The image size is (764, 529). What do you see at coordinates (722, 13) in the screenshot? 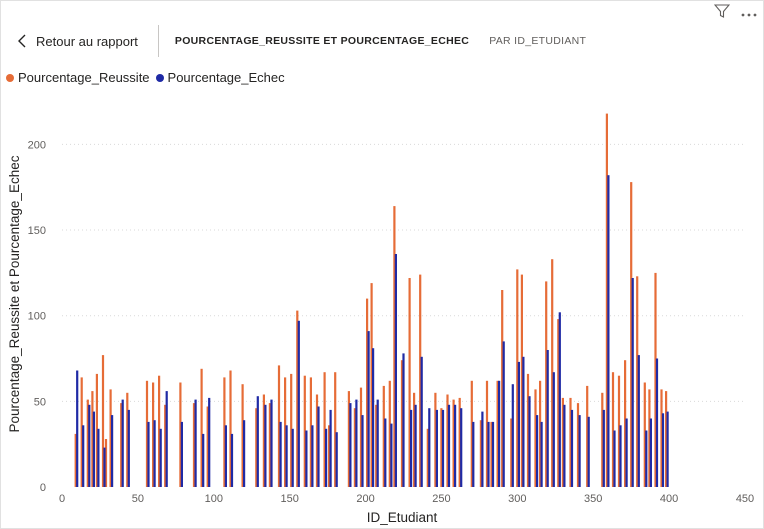
I see `filter-icon` at bounding box center [722, 13].